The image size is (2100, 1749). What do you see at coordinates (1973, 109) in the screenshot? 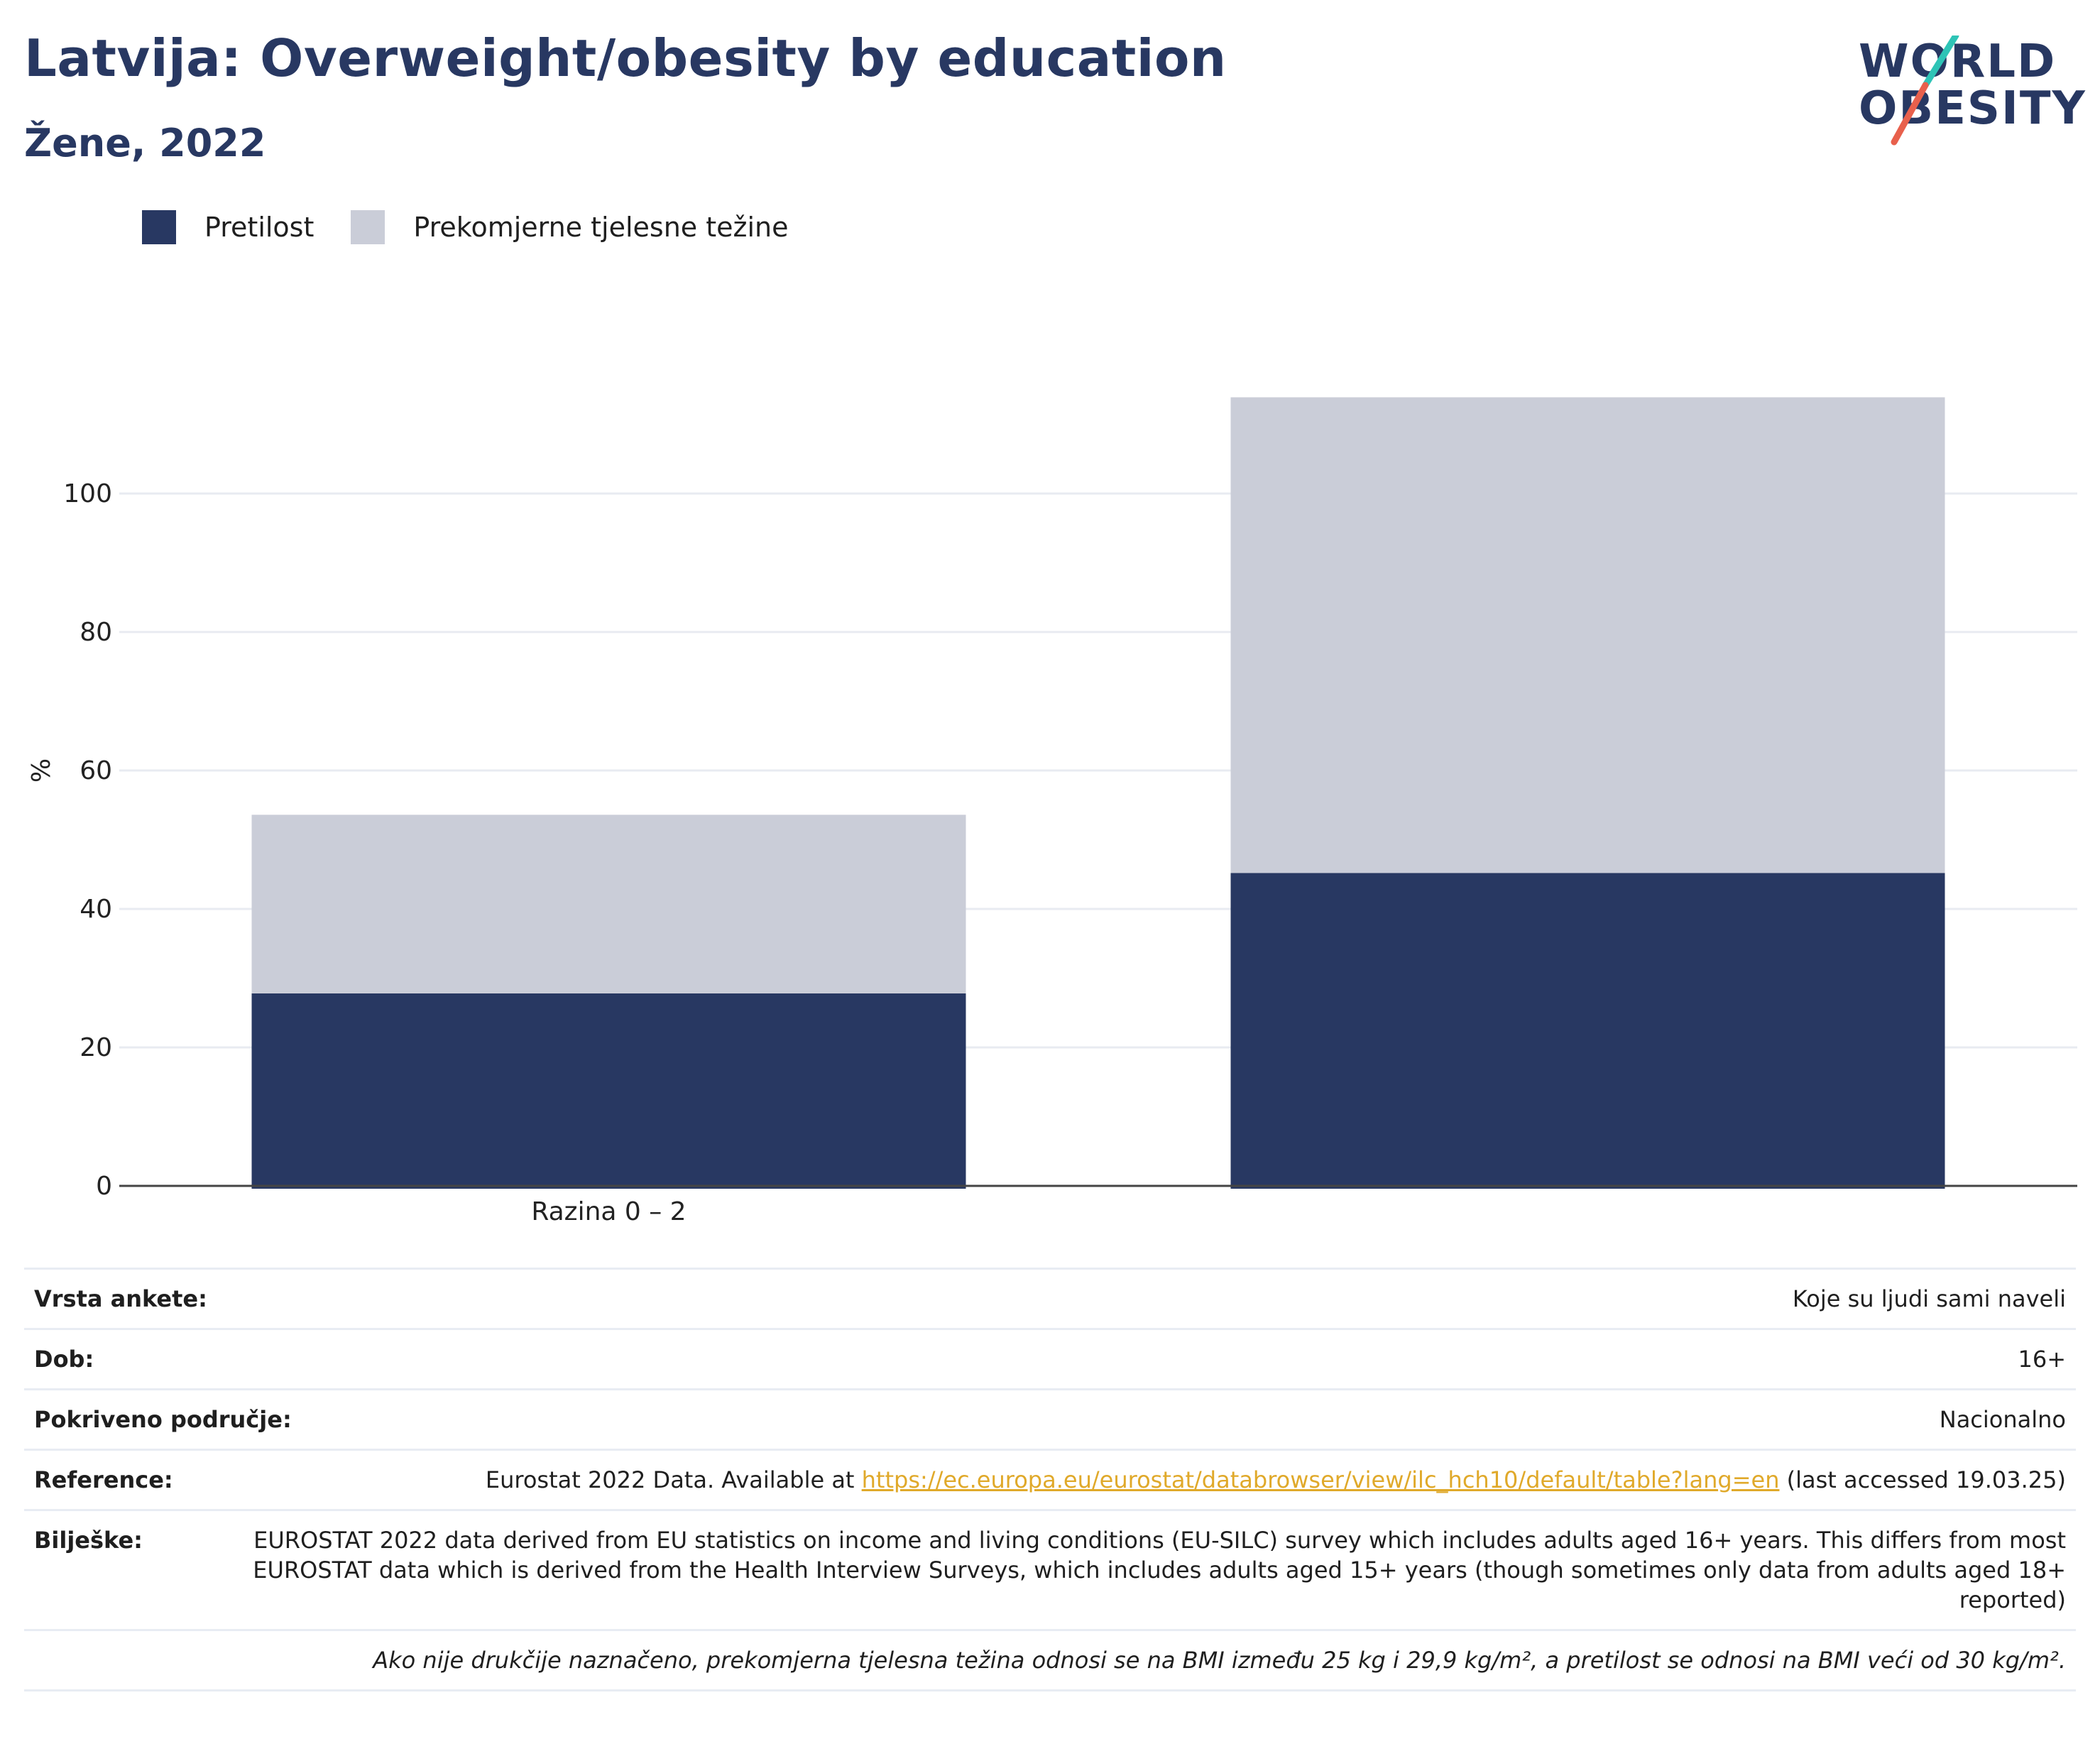
I see `logo-line-2: OBESITY` at bounding box center [1973, 109].